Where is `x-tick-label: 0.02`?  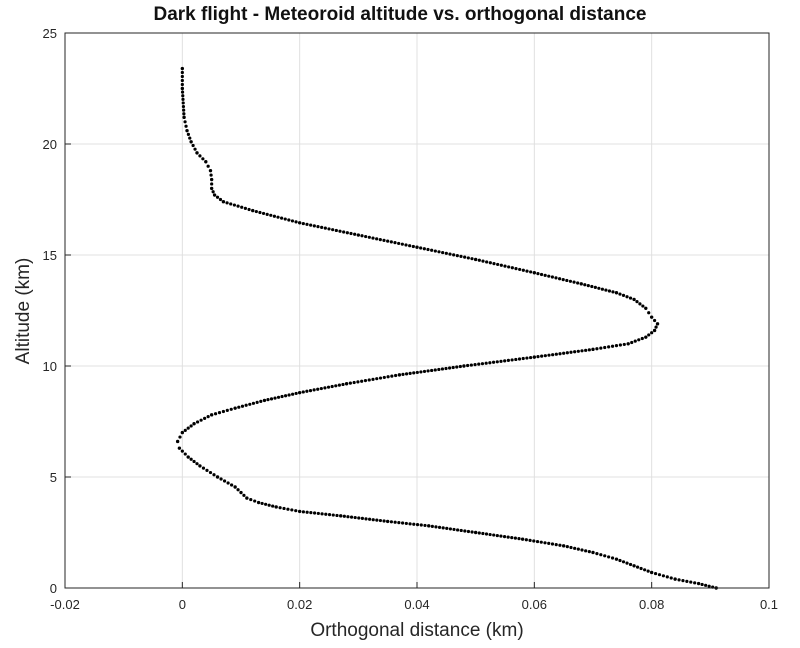
x-tick-label: 0.02 is located at coordinates (299, 604).